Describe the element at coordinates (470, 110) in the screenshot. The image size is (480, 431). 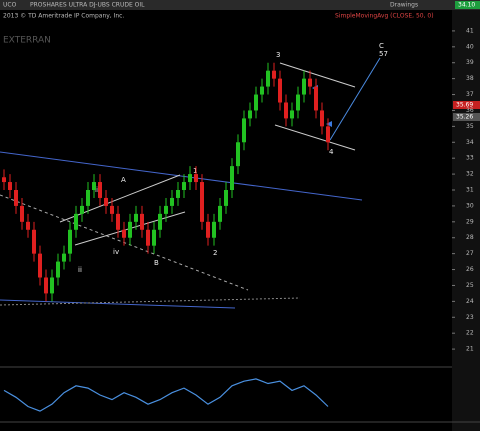
I see `y-tick-label: 36` at that location.